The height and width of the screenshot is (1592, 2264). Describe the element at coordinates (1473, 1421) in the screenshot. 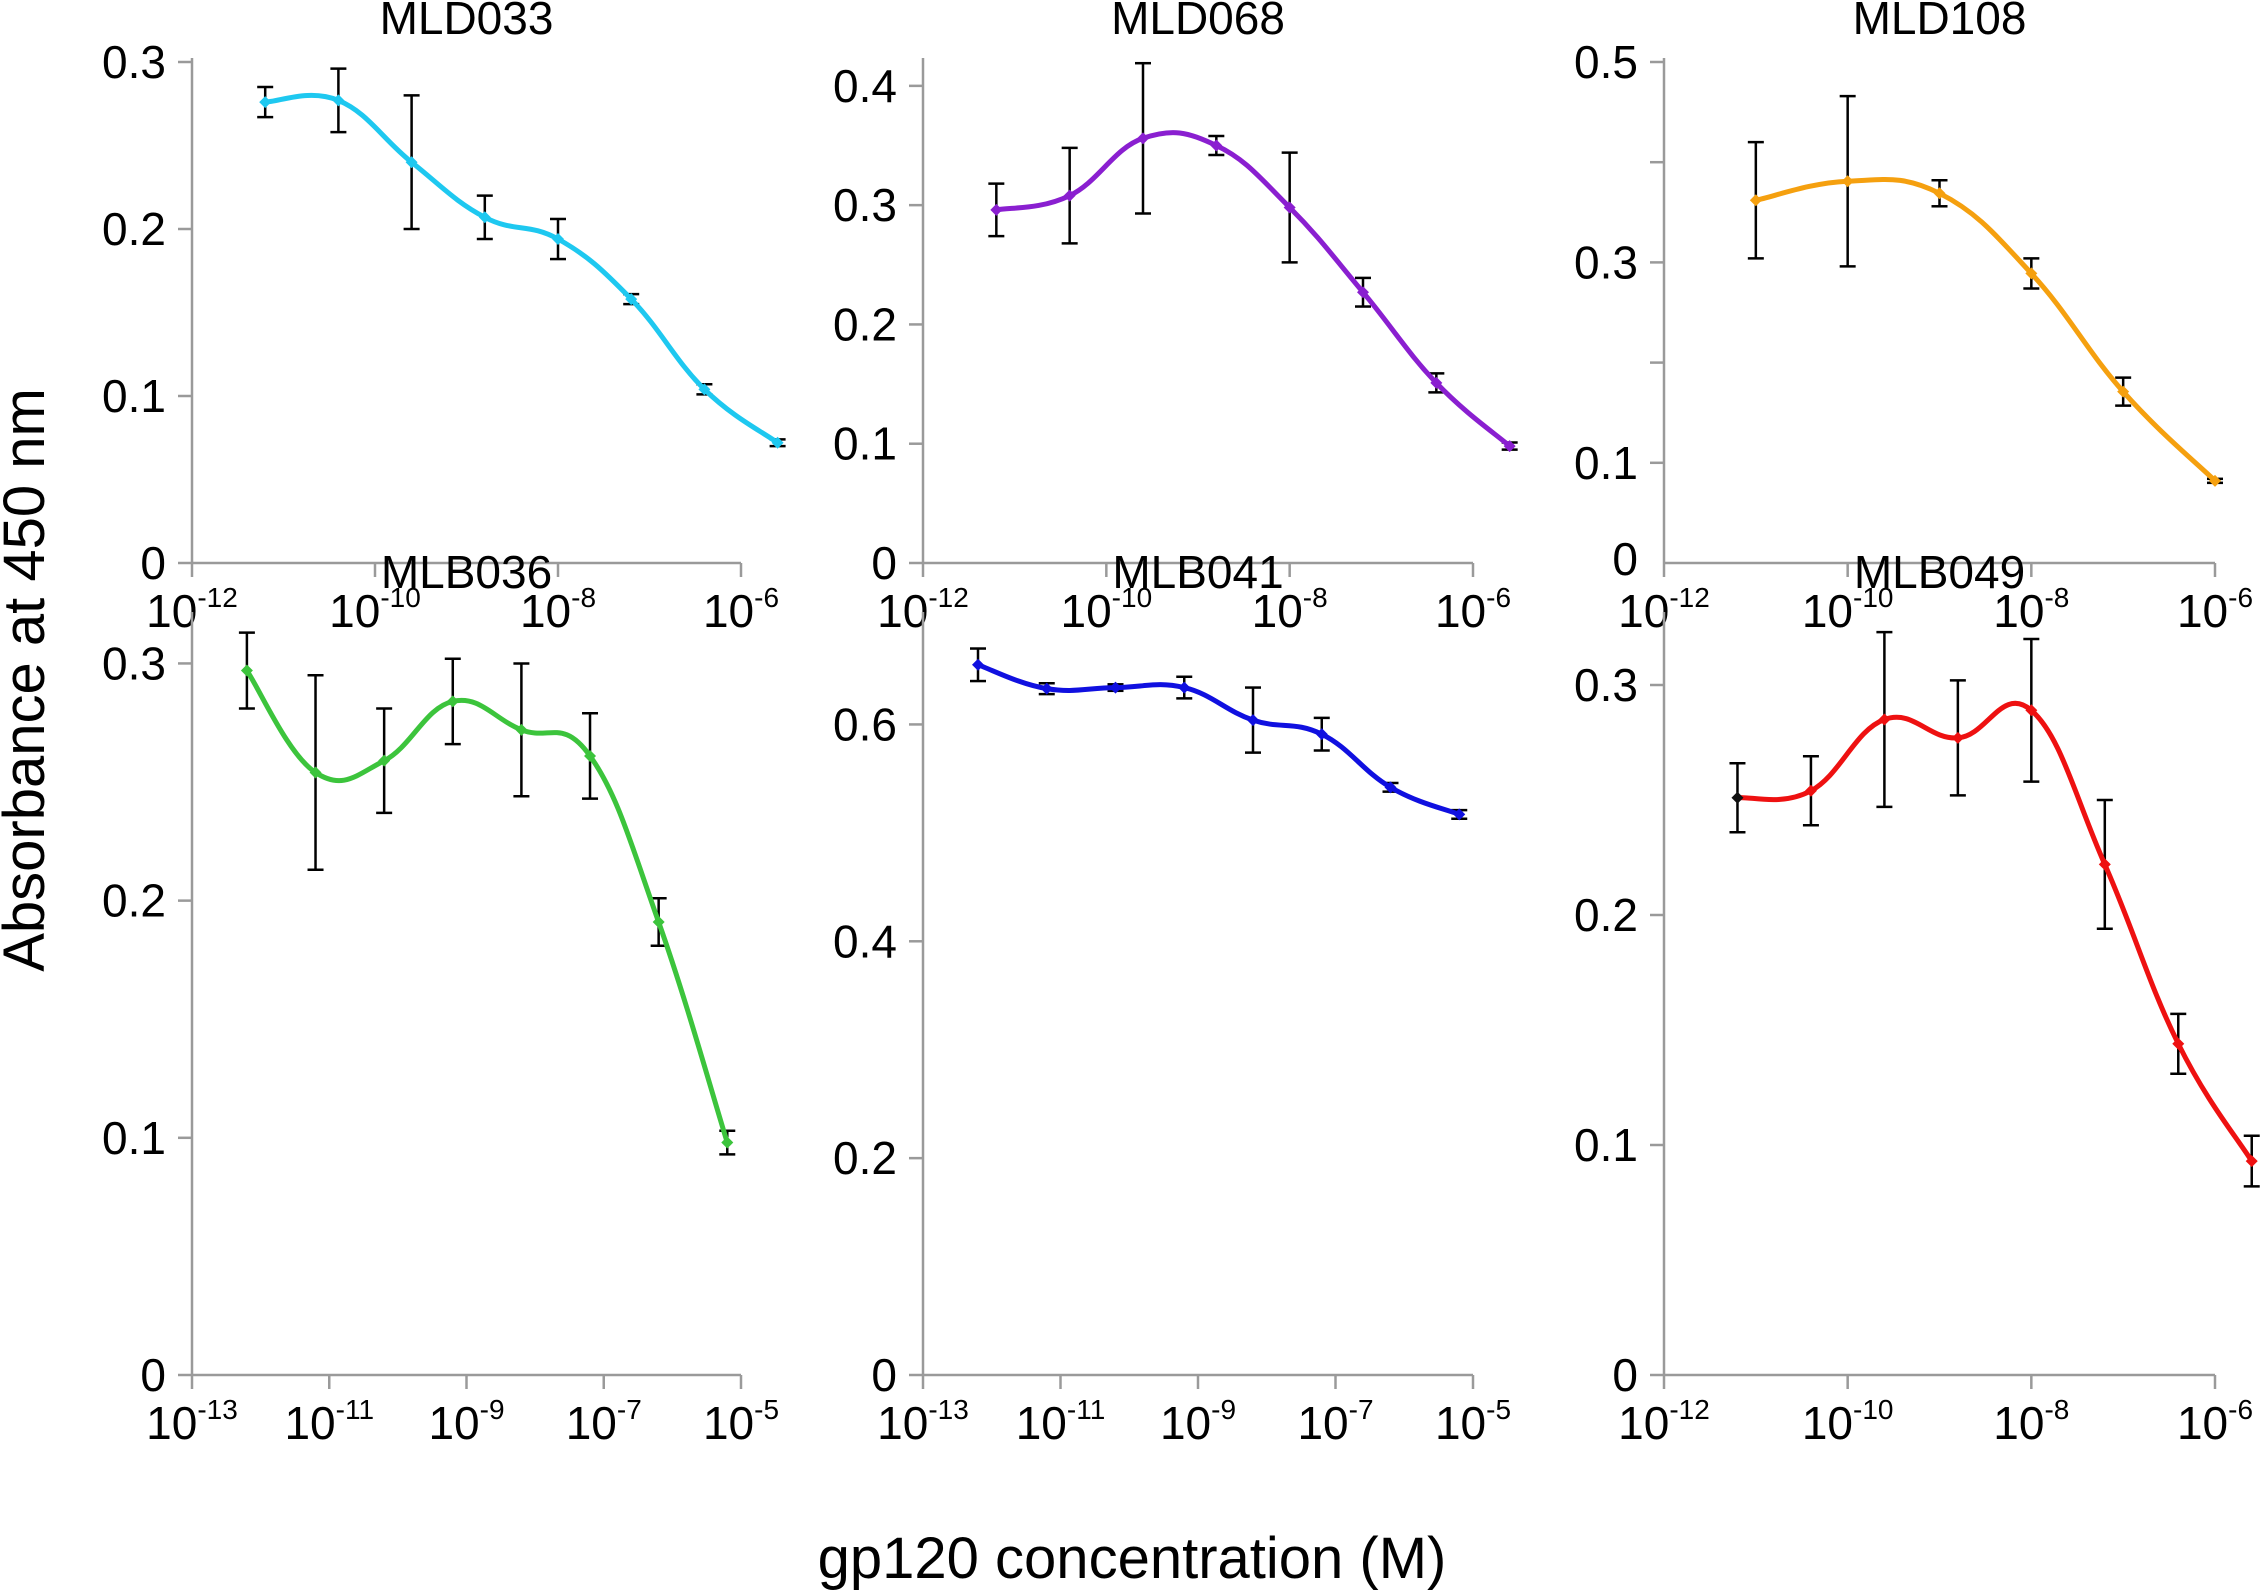

I see `mlb041-x-tick-label: 10⁻⁵` at that location.